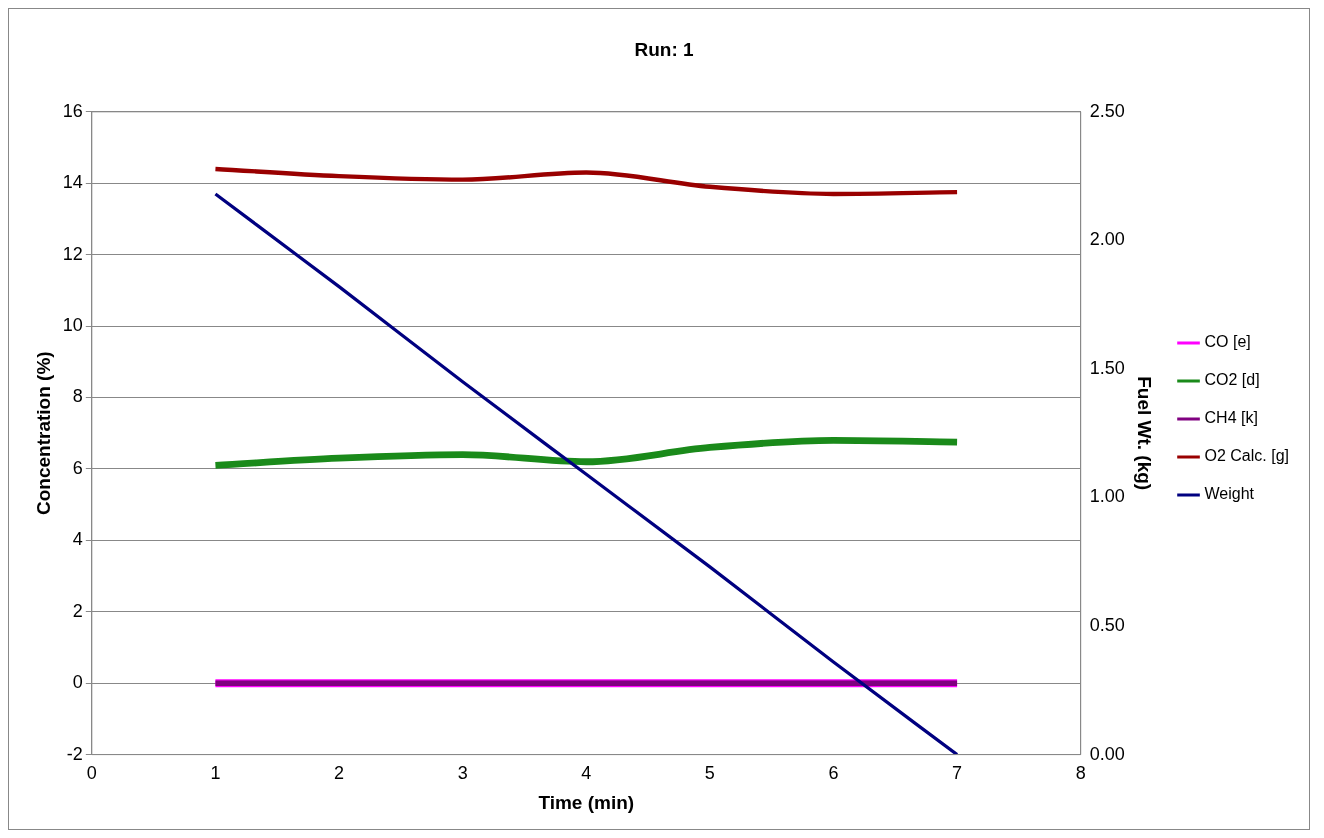 Image resolution: width=1324 pixels, height=838 pixels. I want to click on x-tick-label: 2, so click(339, 773).